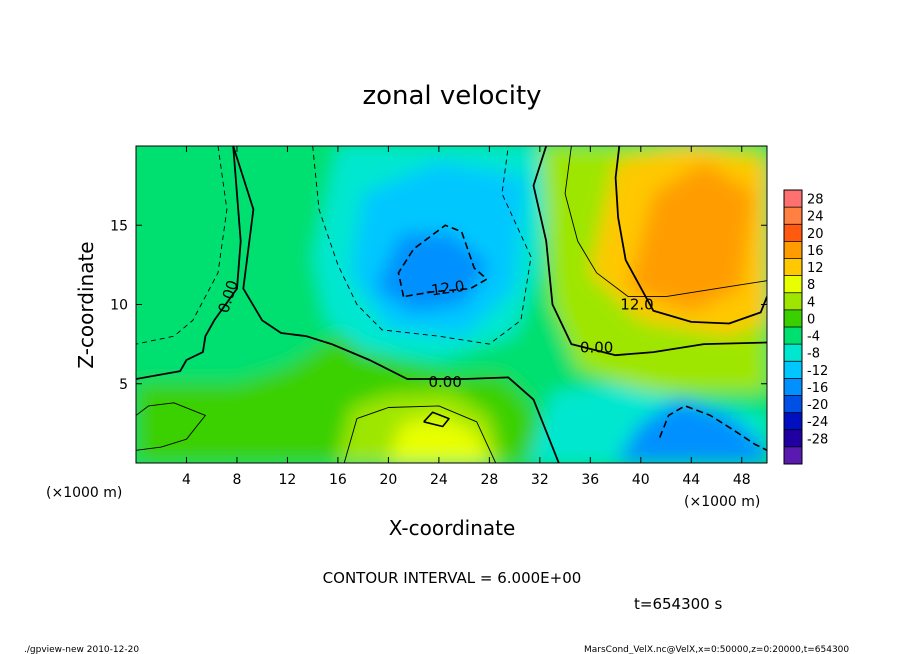 This screenshot has height=654, width=904. Describe the element at coordinates (442, 261) in the screenshot. I see `minus-twelve-contour` at that location.